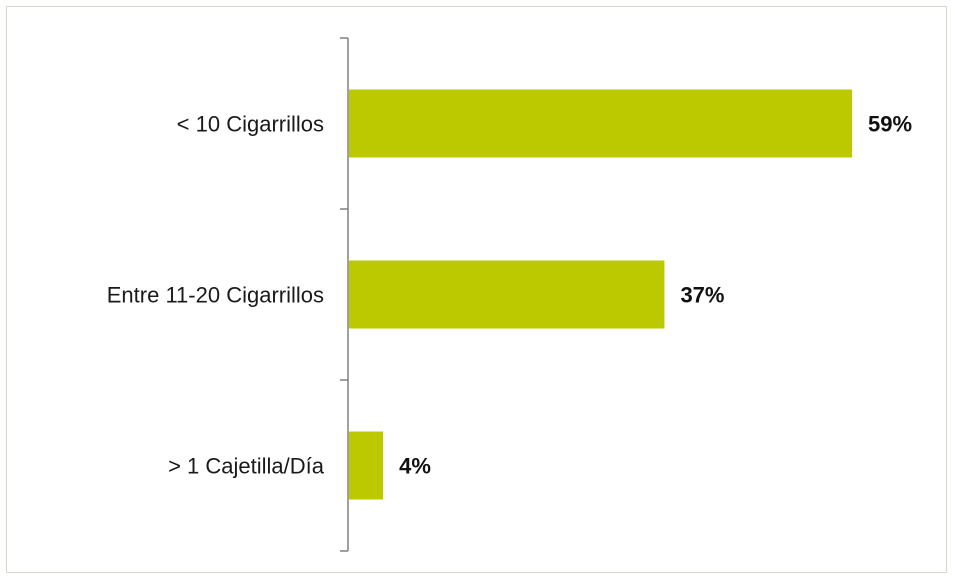 This screenshot has height=579, width=955. Describe the element at coordinates (344, 294) in the screenshot. I see `y-axis` at that location.